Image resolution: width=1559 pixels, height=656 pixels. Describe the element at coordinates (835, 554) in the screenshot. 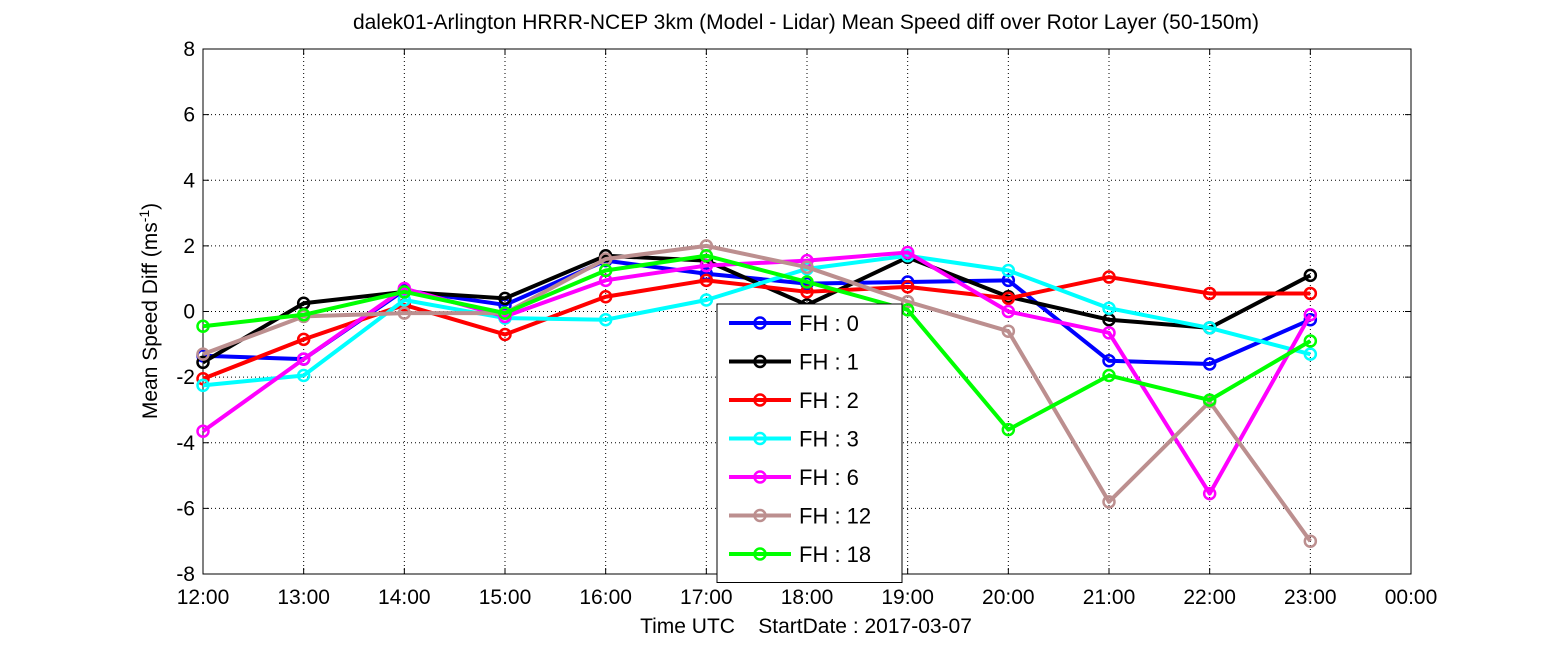

I see `legend-label: FH : 18` at that location.